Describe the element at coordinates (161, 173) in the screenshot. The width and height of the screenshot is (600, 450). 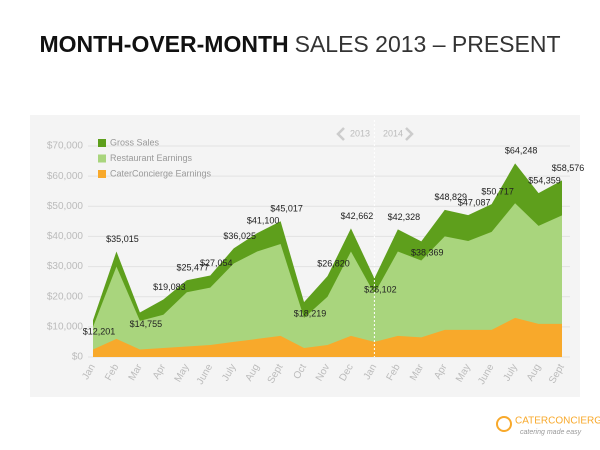
I see `legend-label: CaterConcierge Earnings` at that location.